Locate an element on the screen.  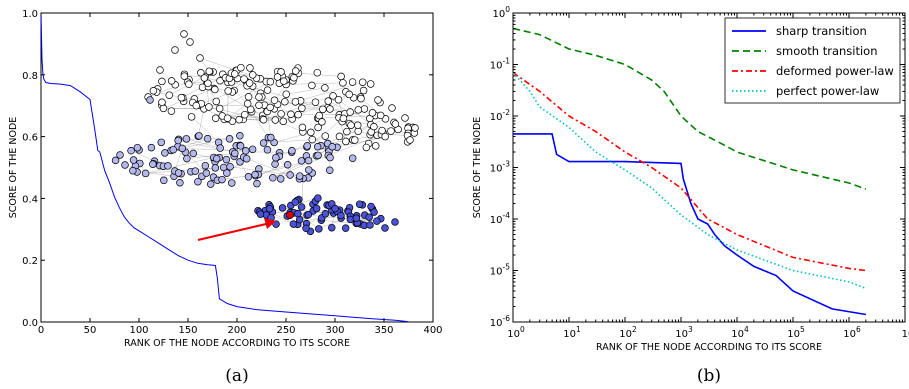
x-tick-label: 350 is located at coordinates (383, 330).